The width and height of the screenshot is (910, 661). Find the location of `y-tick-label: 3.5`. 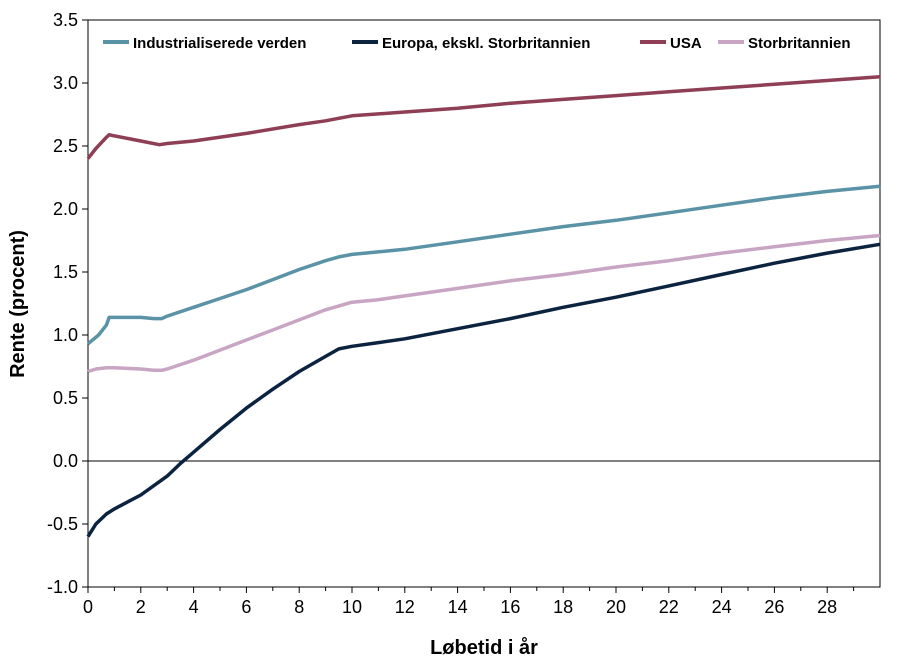

y-tick-label: 3.5 is located at coordinates (65, 20).